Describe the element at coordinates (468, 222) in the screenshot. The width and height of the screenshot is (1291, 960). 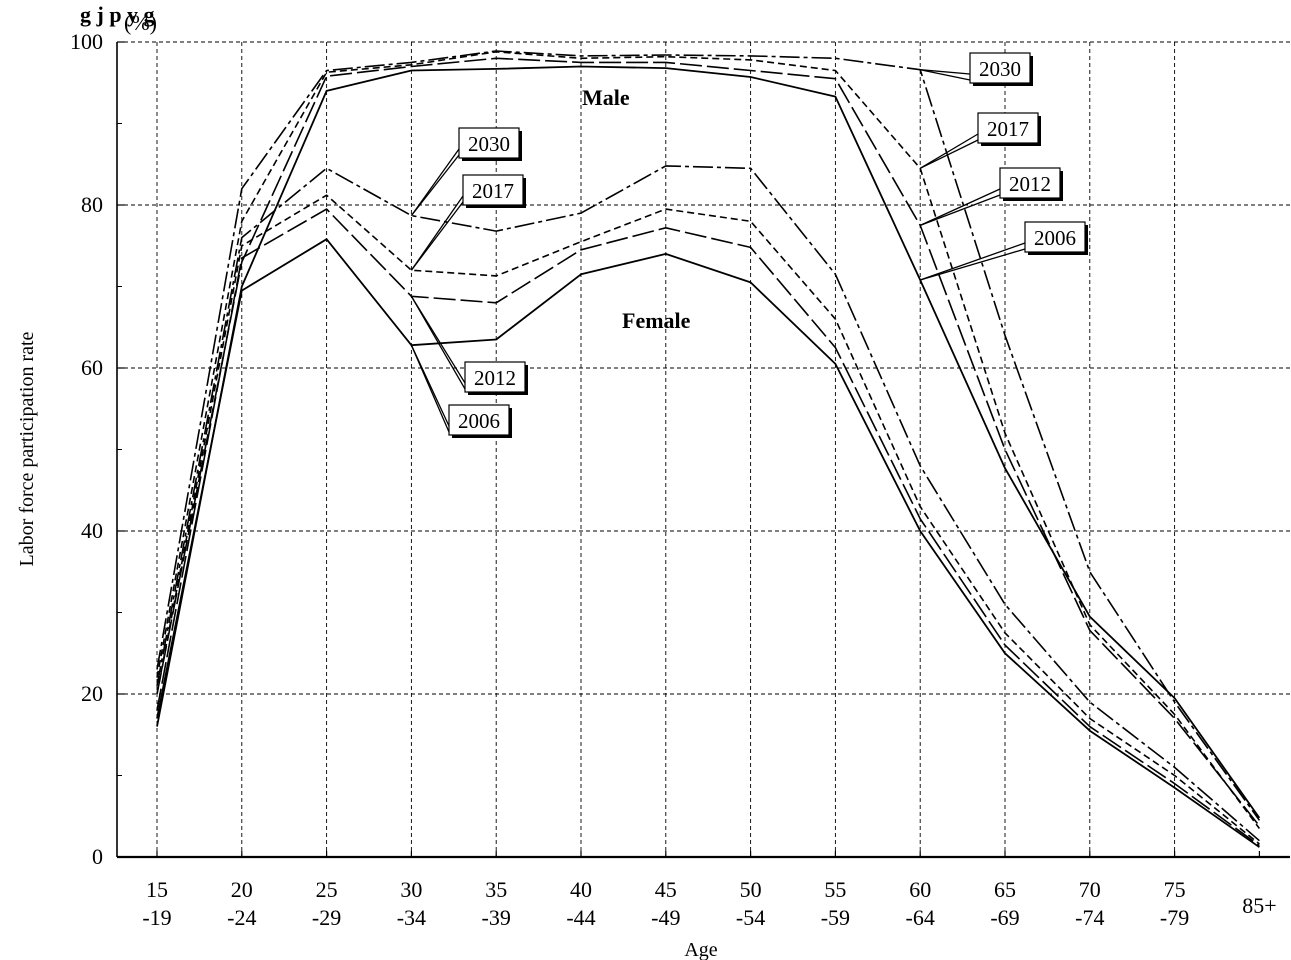
I see `callout-female-2017: 2017` at that location.